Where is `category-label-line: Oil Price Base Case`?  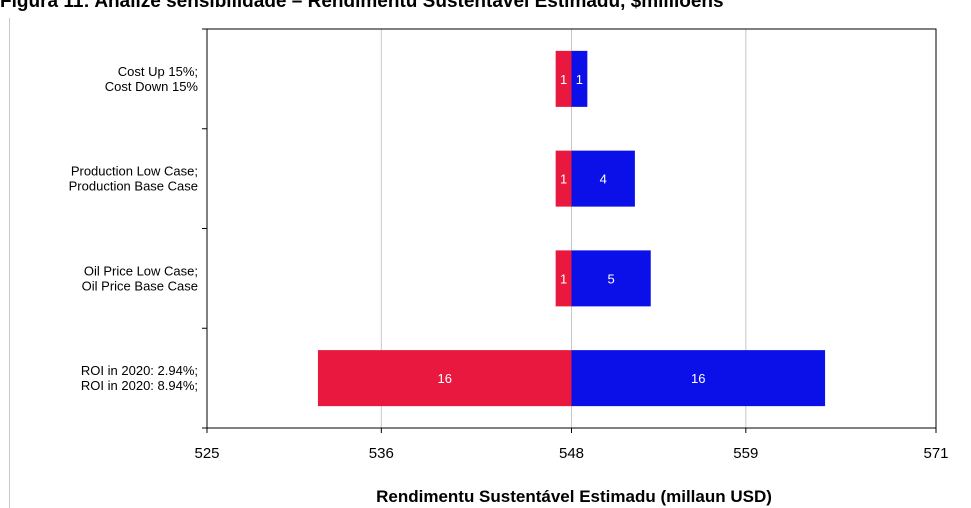 category-label-line: Oil Price Base Case is located at coordinates (140, 285).